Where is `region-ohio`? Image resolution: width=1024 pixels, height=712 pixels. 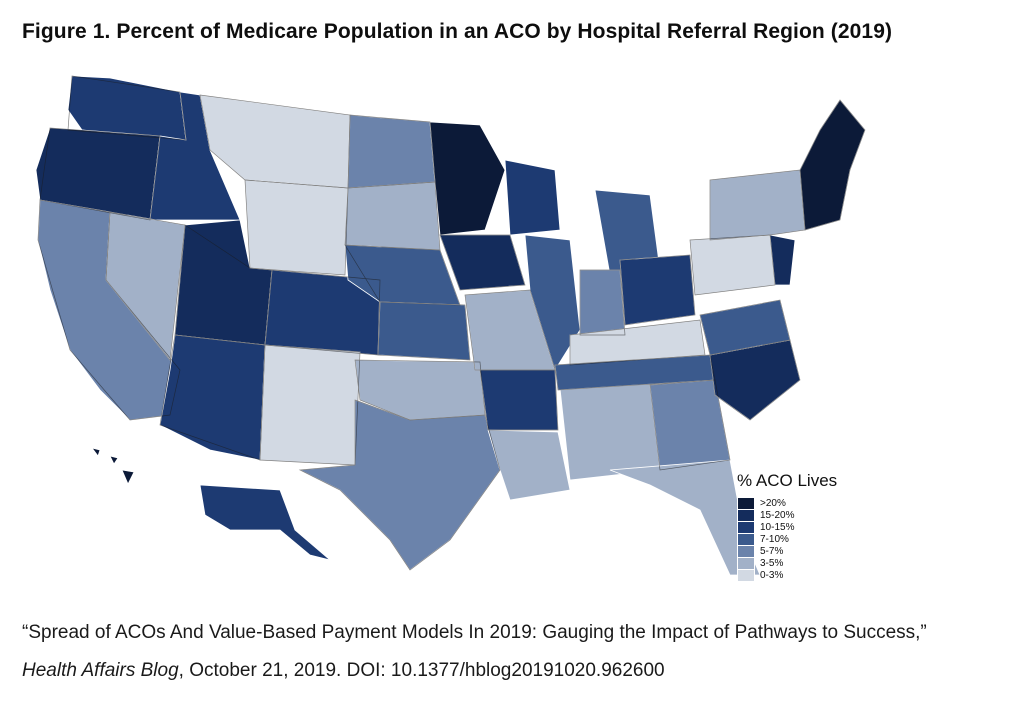 region-ohio is located at coordinates (657, 290).